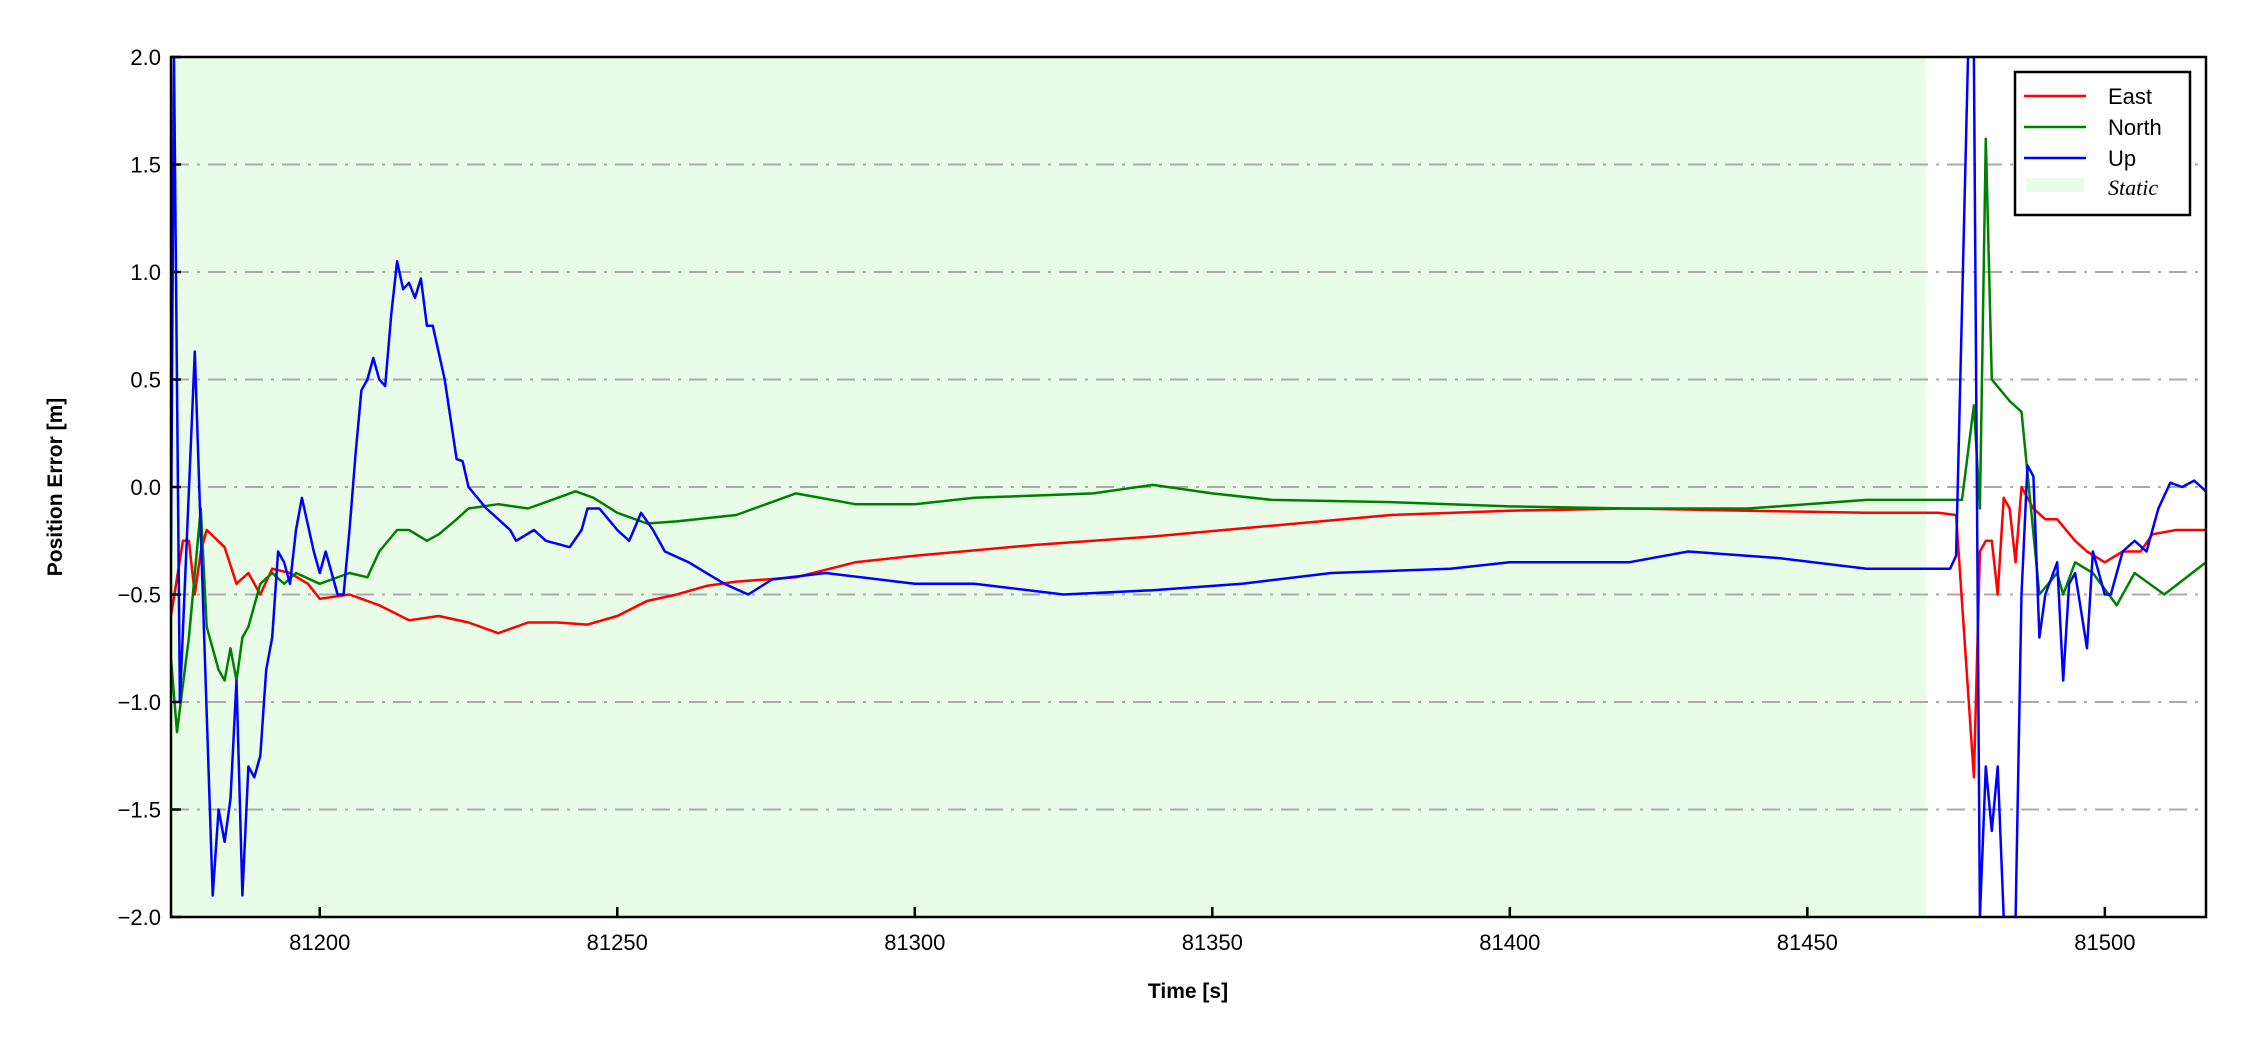  Describe the element at coordinates (1188, 991) in the screenshot. I see `x-axis-label: Time [s]` at that location.